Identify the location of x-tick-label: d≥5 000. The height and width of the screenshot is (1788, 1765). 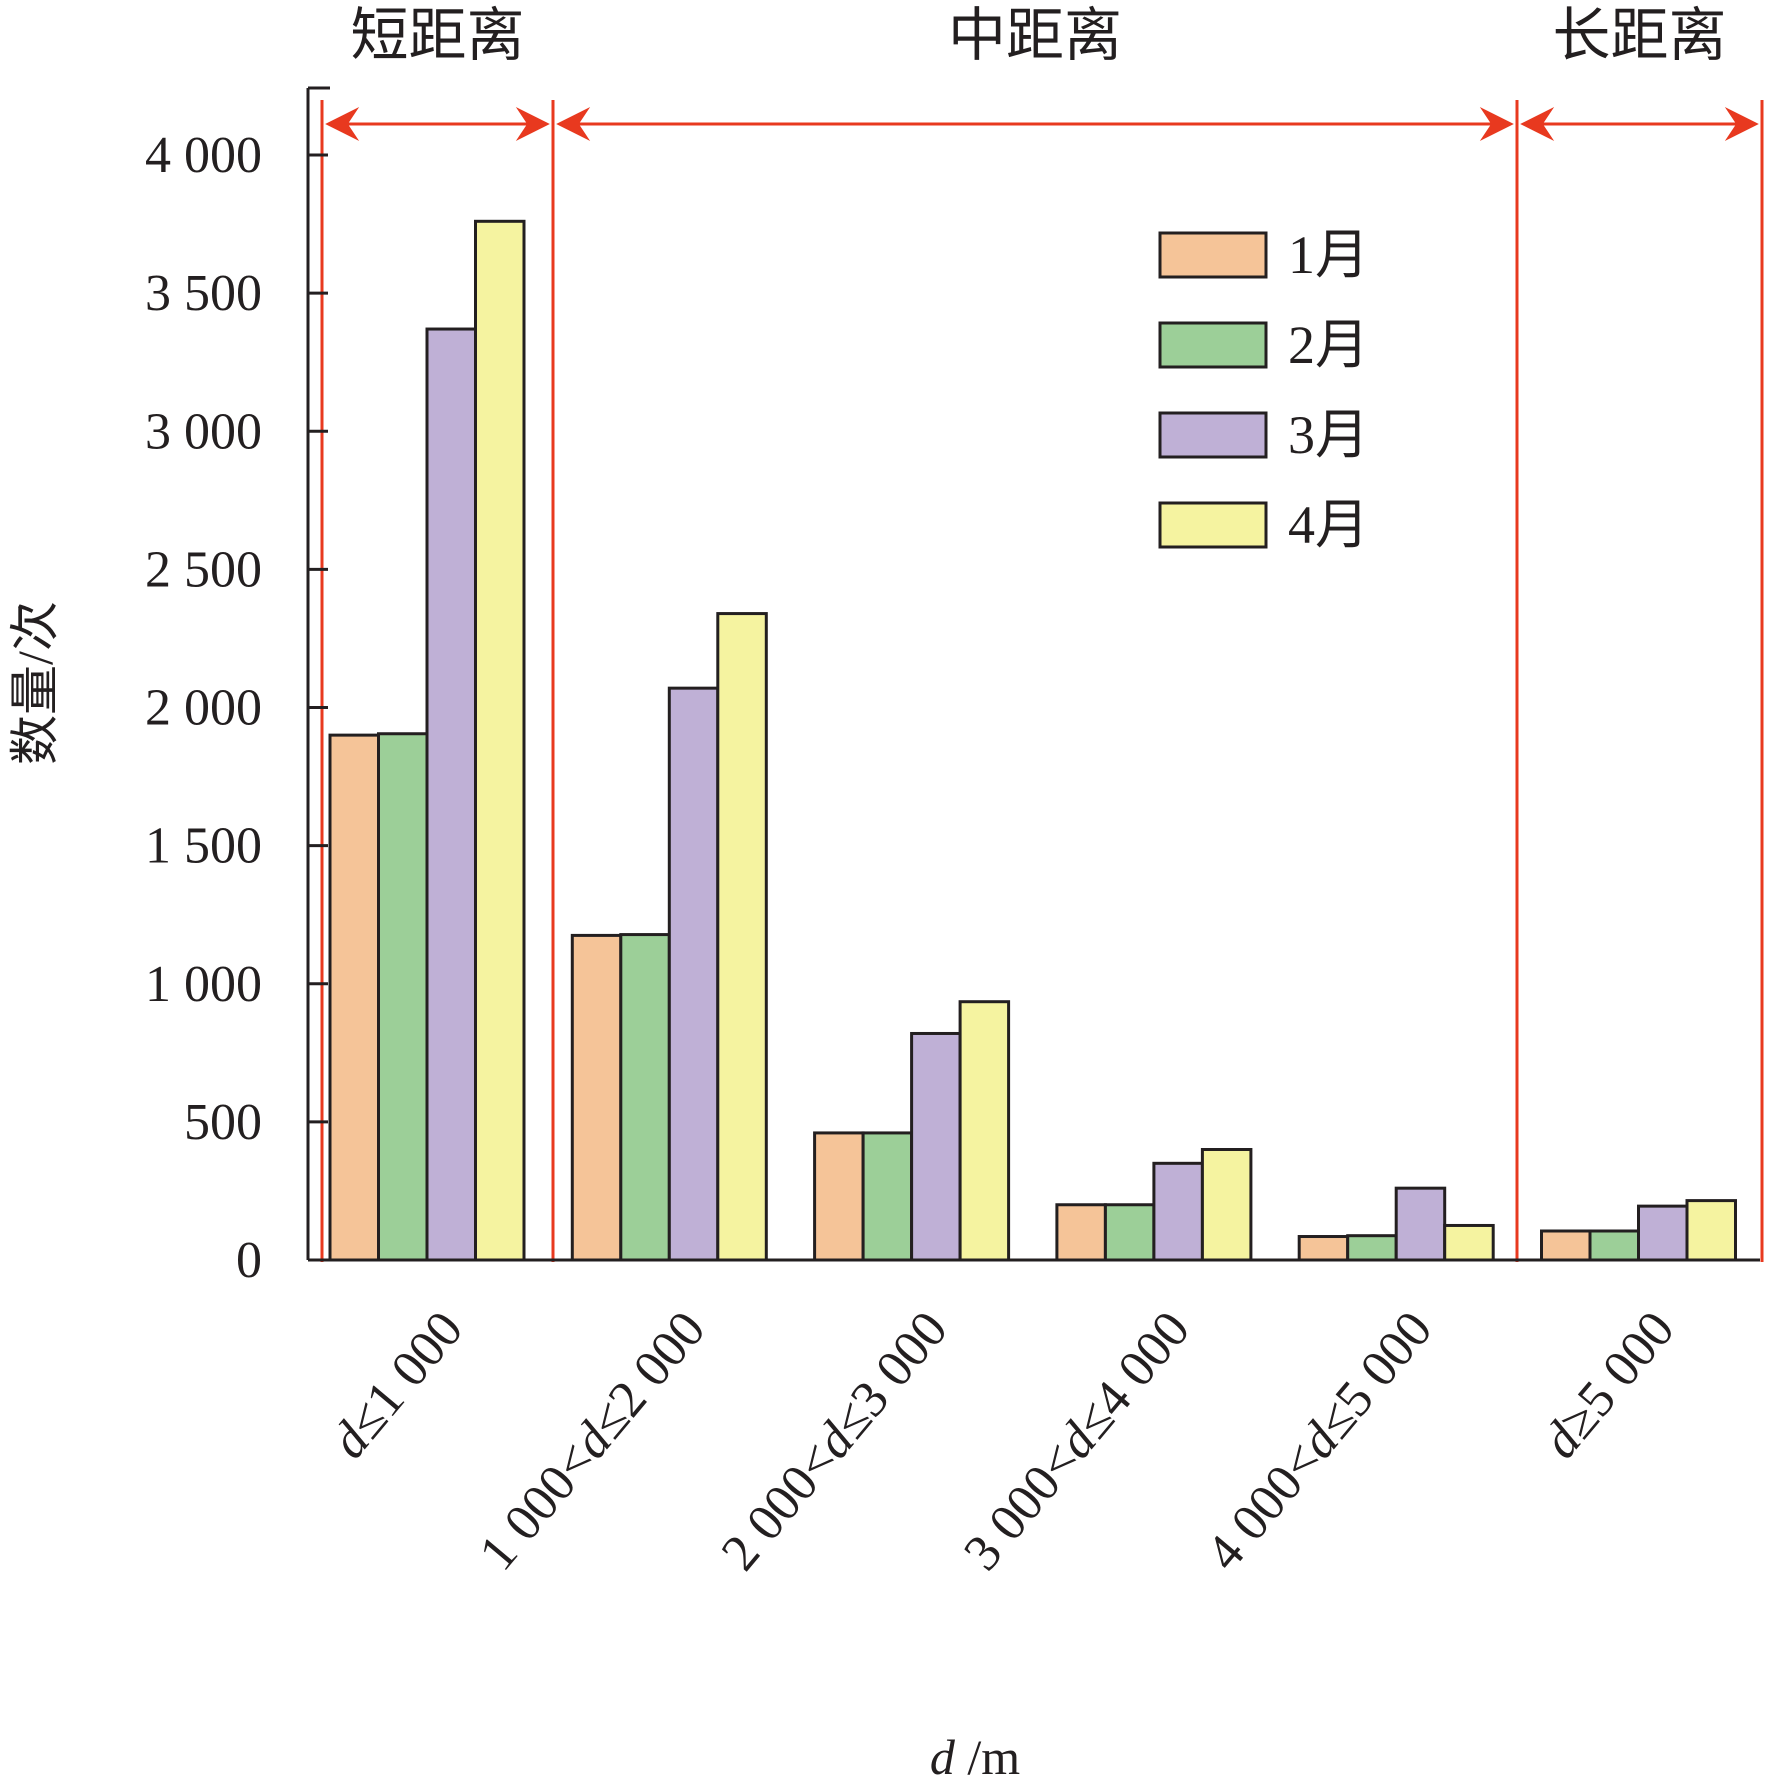
(1609, 1385).